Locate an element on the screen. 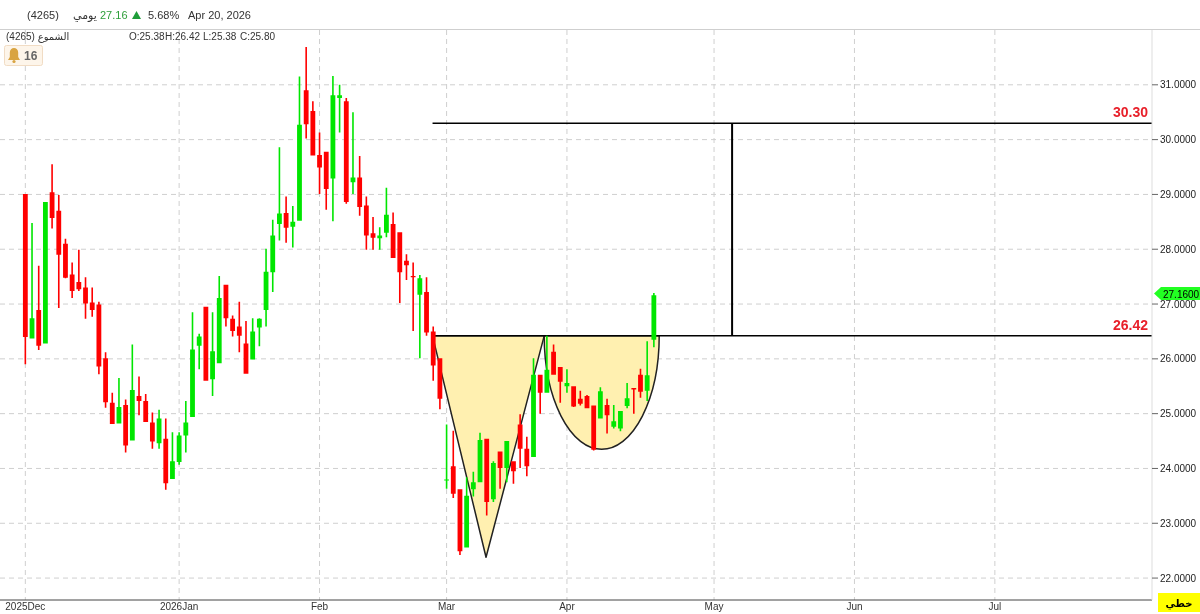 This screenshot has height=614, width=1200. x-tick-label: Apr is located at coordinates (567, 606).